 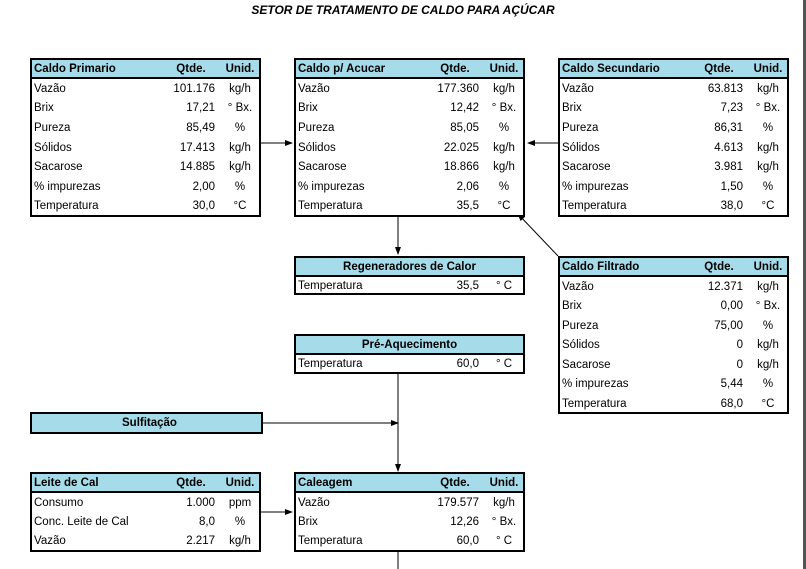 I want to click on table-row: Brix 12,42 ° Bx., so click(x=409, y=109).